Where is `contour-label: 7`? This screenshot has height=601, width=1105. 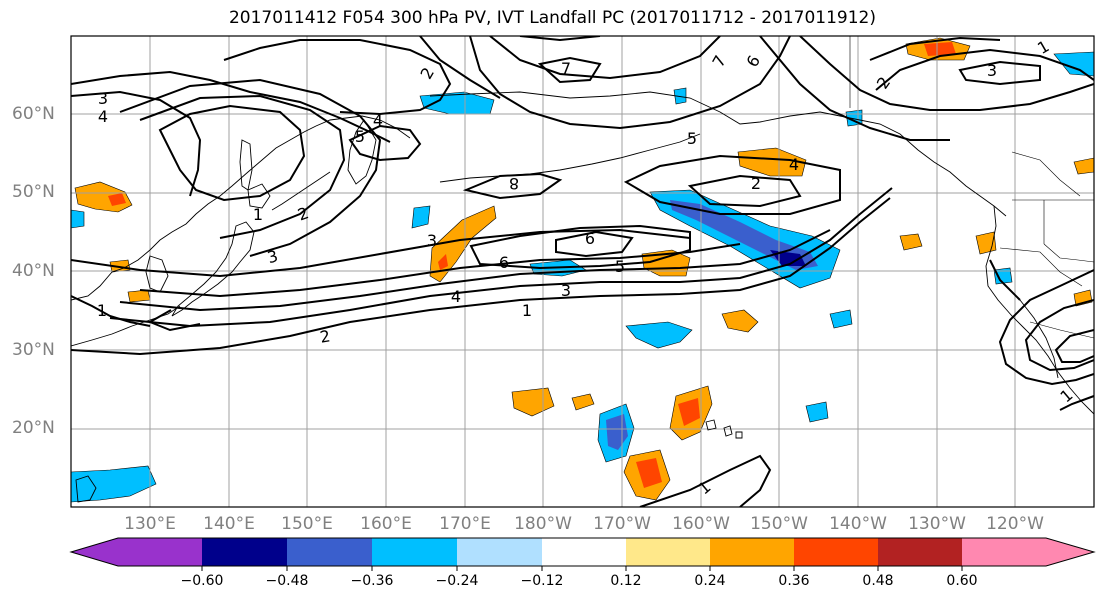
contour-label: 7 is located at coordinates (566, 68).